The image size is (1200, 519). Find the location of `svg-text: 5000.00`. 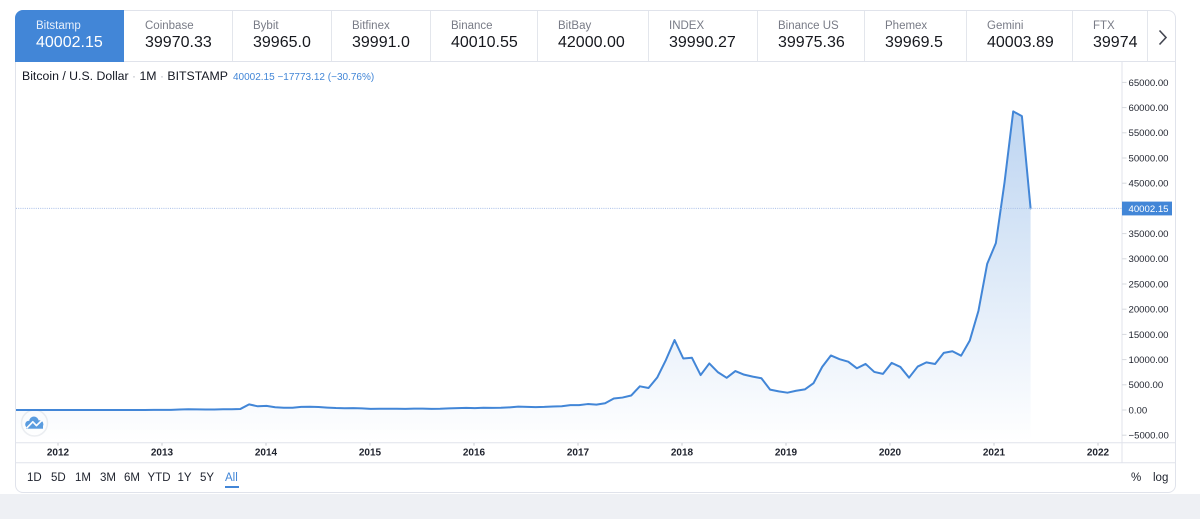

svg-text: 5000.00 is located at coordinates (1146, 385).